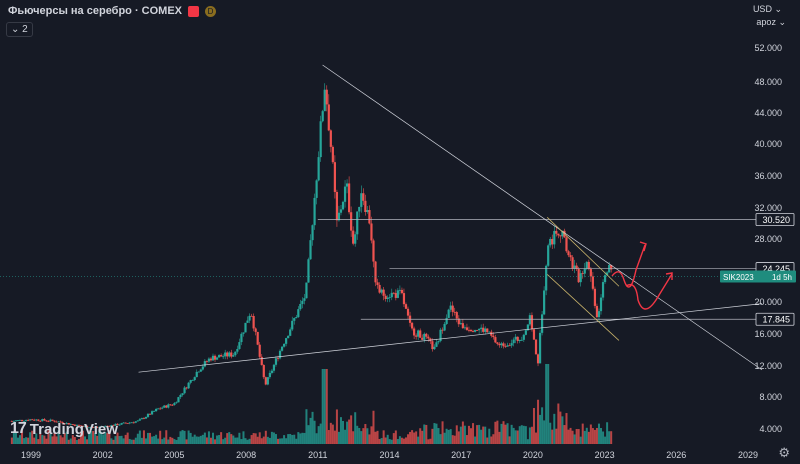 This screenshot has height=464, width=800. What do you see at coordinates (19, 29) in the screenshot?
I see `collapse-indicators-button: ⌄ 2` at bounding box center [19, 29].